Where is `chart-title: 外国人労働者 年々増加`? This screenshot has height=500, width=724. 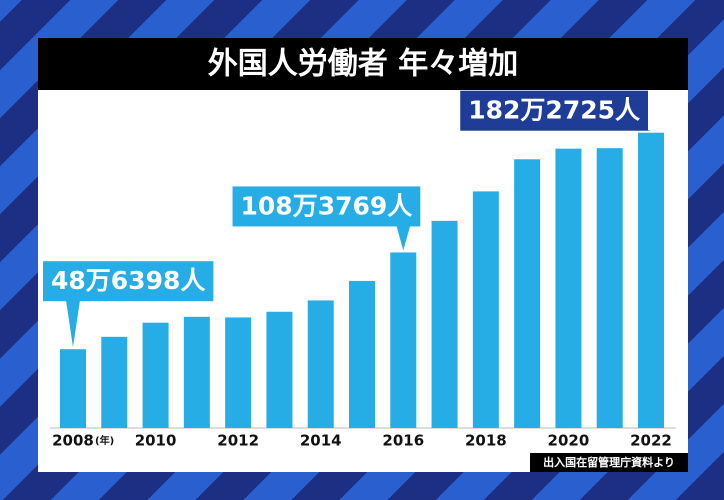
chart-title: 外国人労働者 年々増加 is located at coordinates (363, 64).